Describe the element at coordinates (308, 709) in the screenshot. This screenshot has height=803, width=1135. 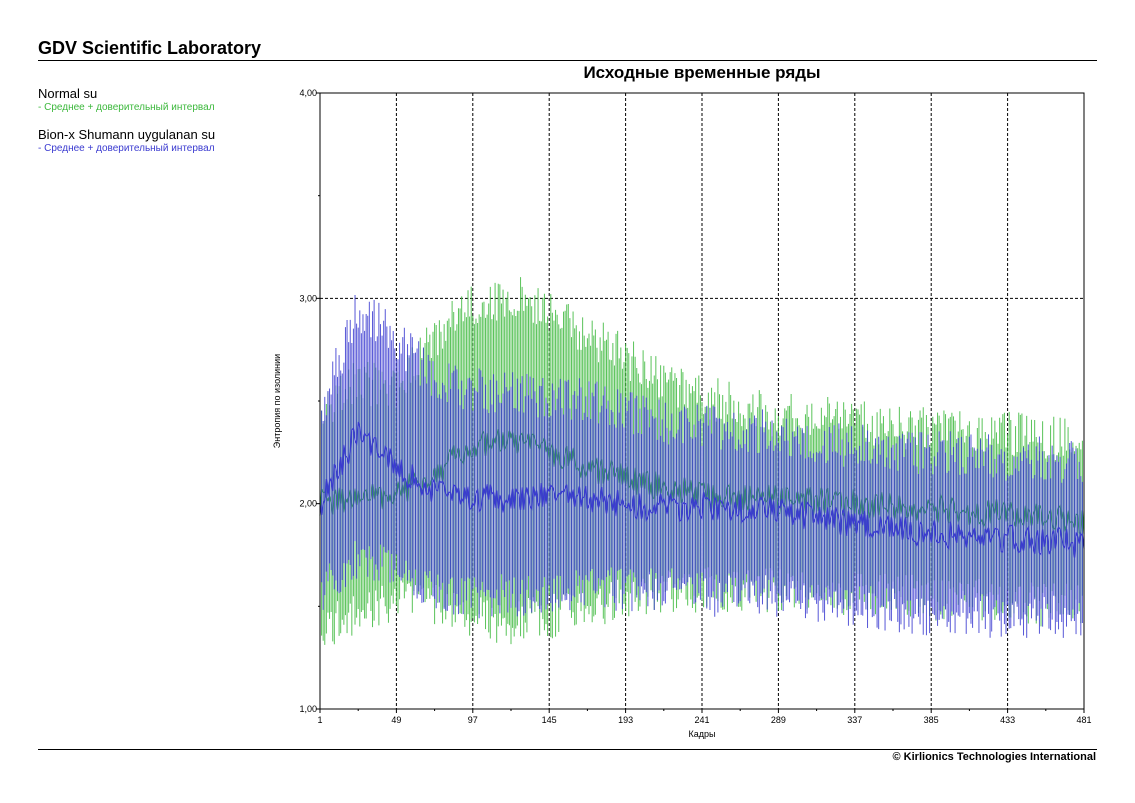
I see `y-tick-label: 1,00` at that location.